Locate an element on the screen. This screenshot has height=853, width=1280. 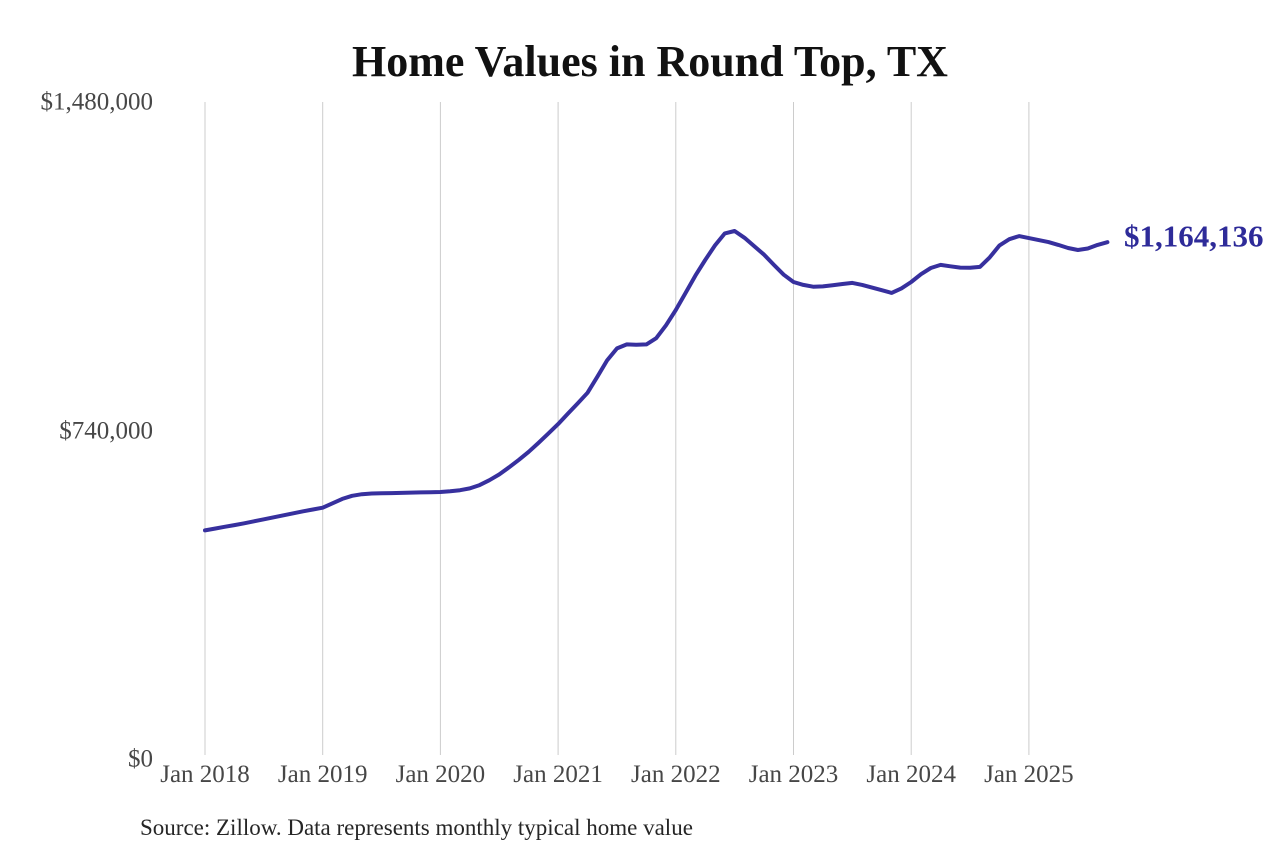
y-tick-label: $1,480,000 is located at coordinates (97, 102).